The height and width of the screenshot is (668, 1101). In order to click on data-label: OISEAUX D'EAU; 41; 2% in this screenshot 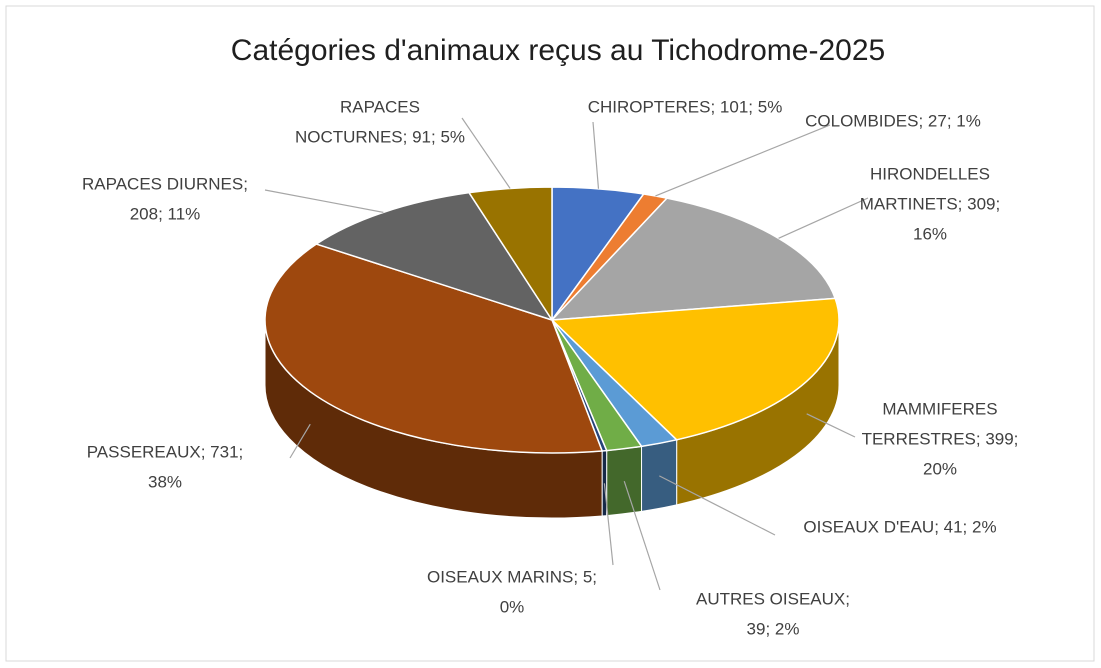, I will do `click(899, 526)`.